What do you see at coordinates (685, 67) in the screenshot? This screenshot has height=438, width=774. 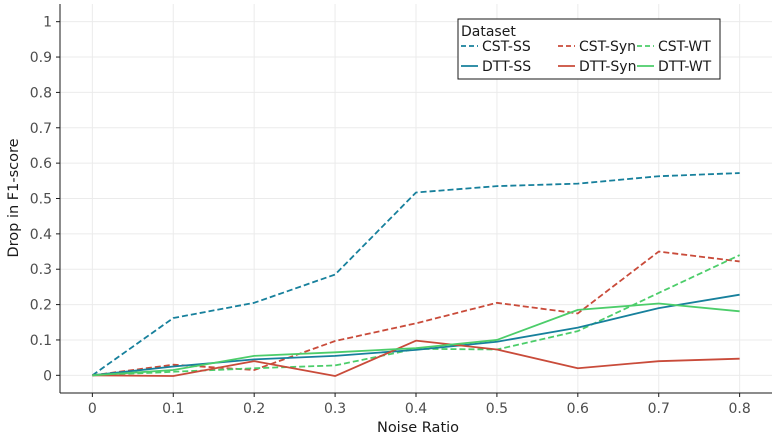 I see `legend-label: DTT-WT` at bounding box center [685, 67].